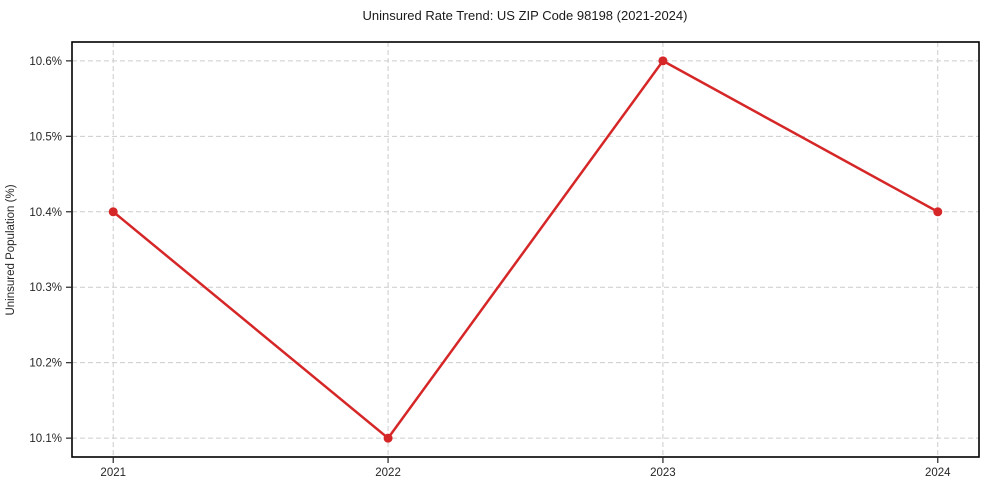 Image resolution: width=989 pixels, height=490 pixels. I want to click on y-tick-label: 10.5%, so click(45, 137).